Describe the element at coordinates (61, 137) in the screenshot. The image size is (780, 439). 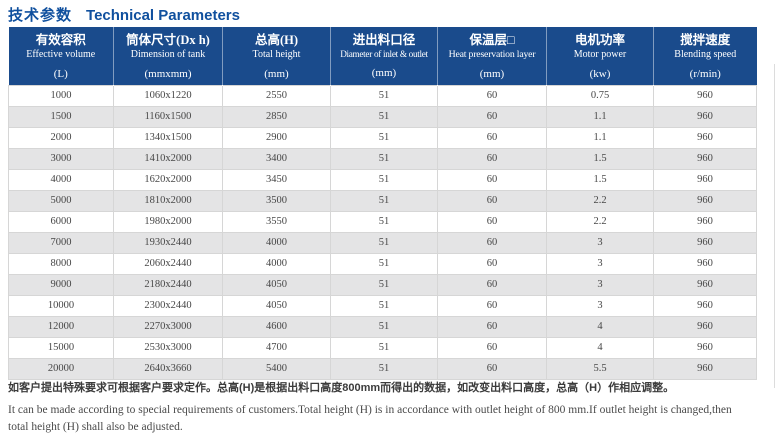
I see `table-cell: 2000` at that location.